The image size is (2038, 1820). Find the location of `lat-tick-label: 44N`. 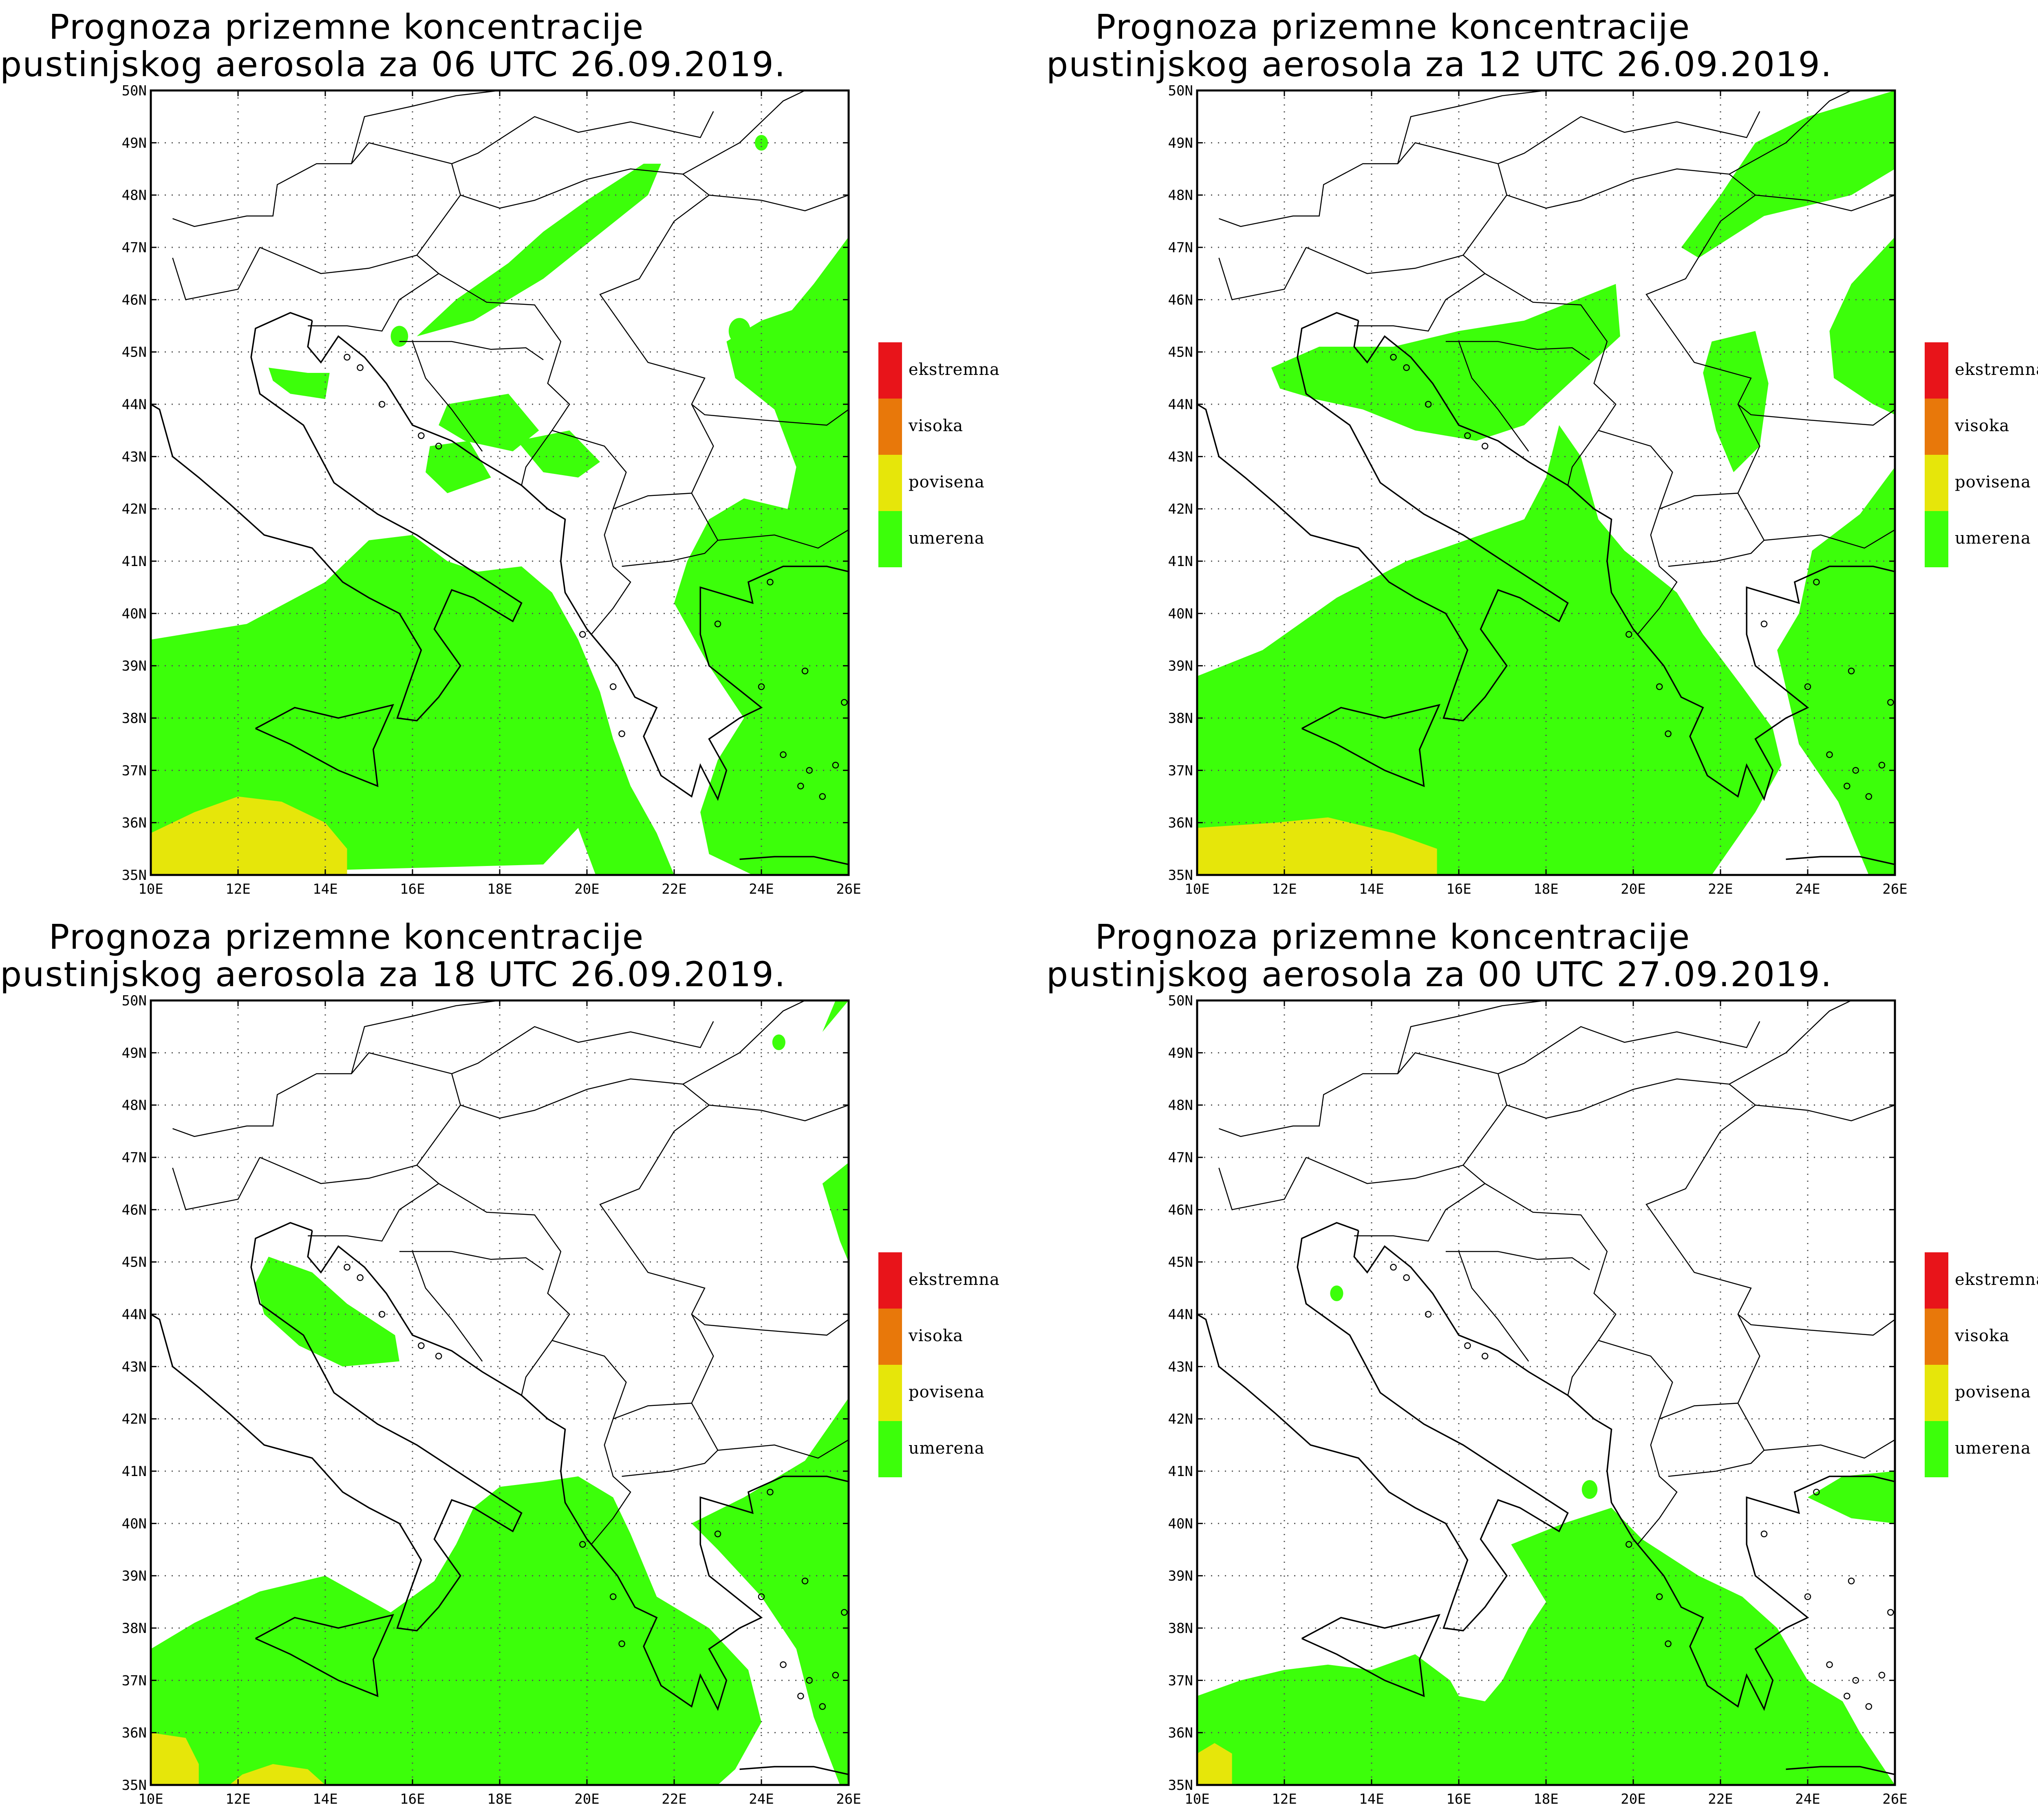

lat-tick-label: 44N is located at coordinates (1181, 405).